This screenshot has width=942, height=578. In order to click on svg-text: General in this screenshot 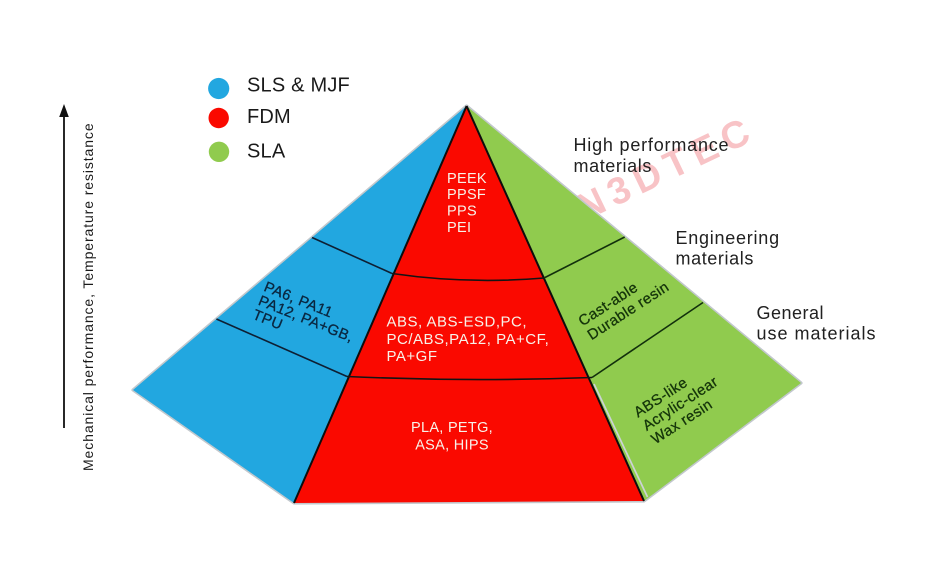, I will do `click(791, 313)`.